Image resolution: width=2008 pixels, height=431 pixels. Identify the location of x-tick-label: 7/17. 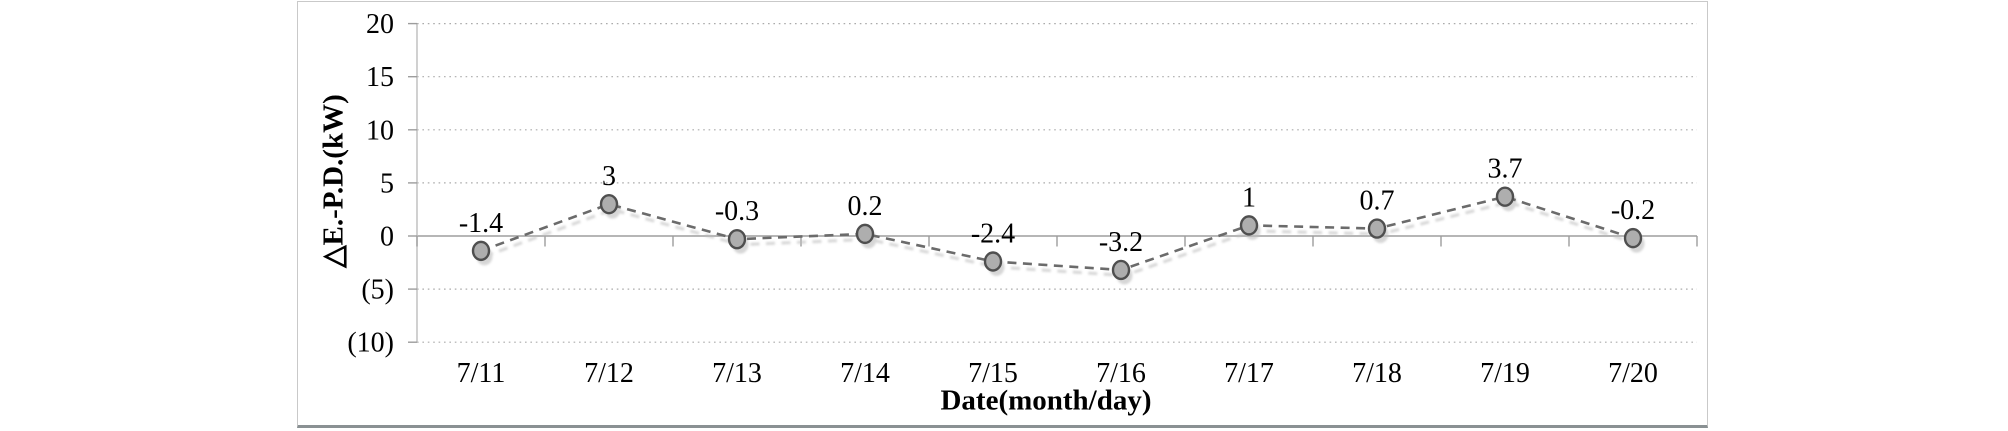
(1249, 373).